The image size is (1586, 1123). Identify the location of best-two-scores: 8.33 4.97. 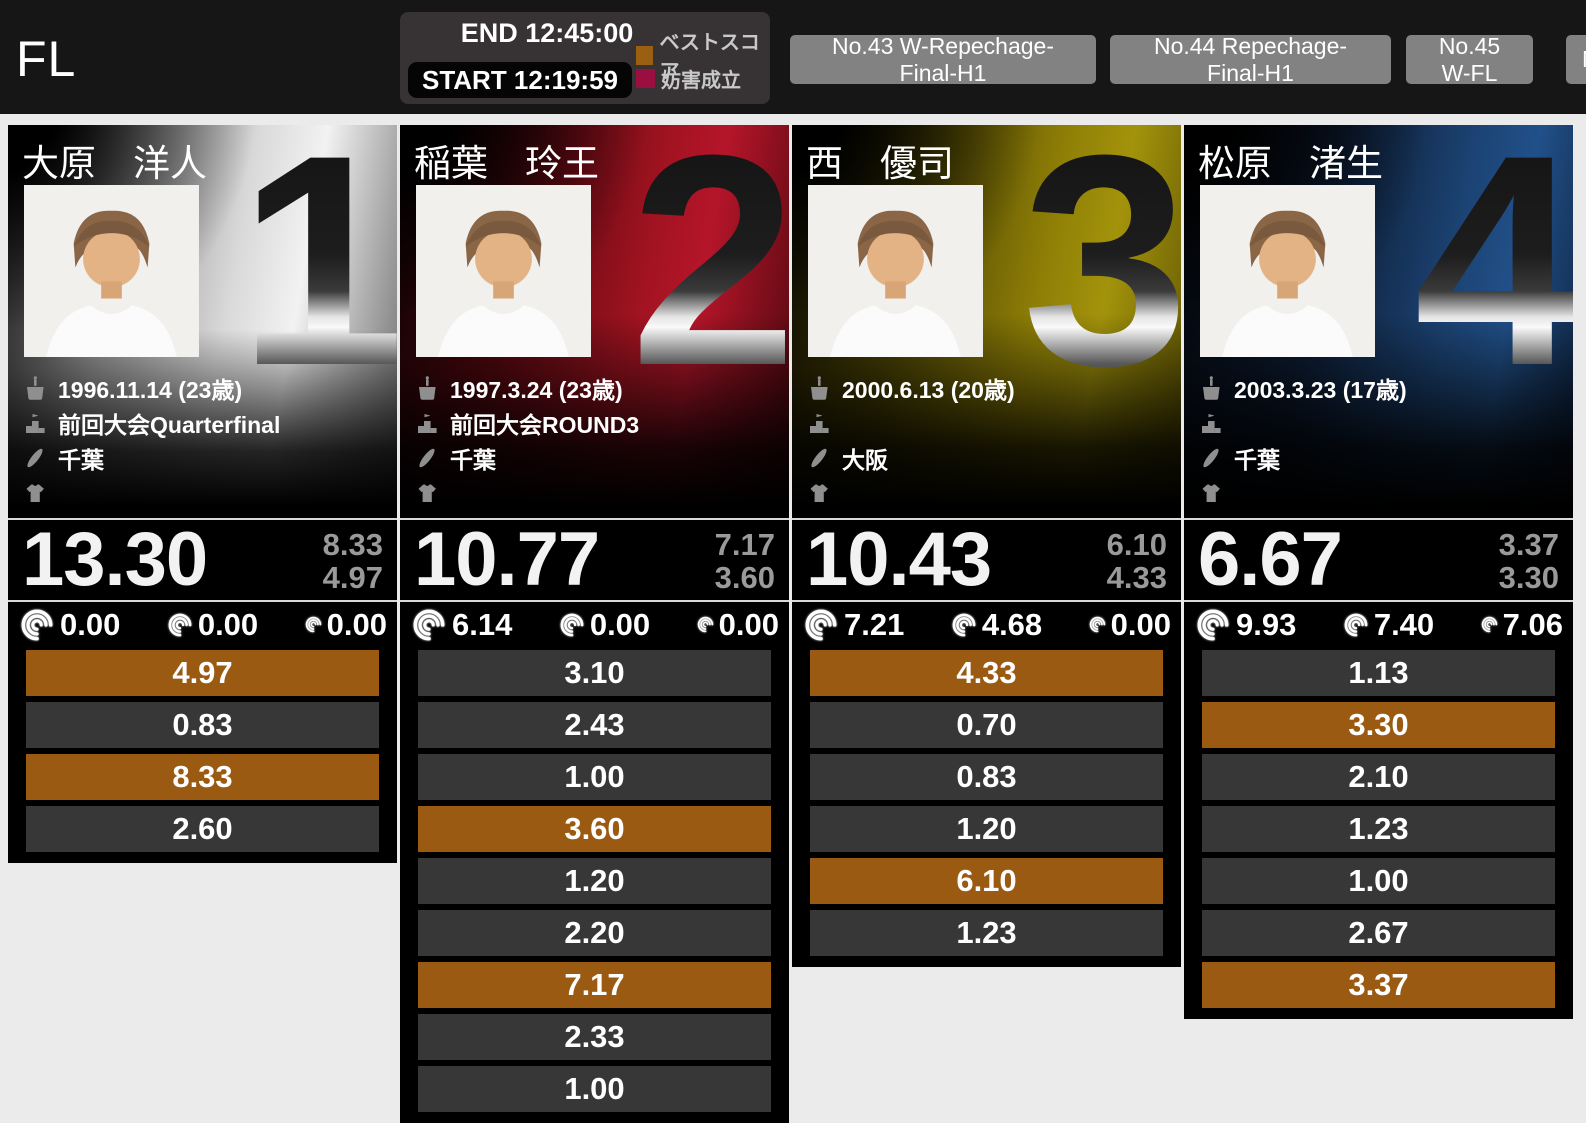
(353, 560).